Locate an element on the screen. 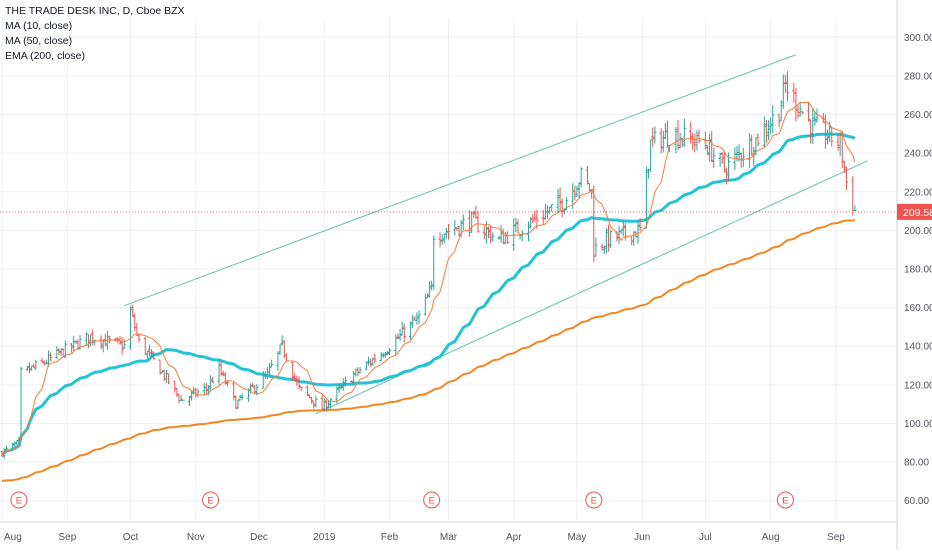 This screenshot has height=555, width=932. y-tick-label: 200.00 is located at coordinates (918, 231).